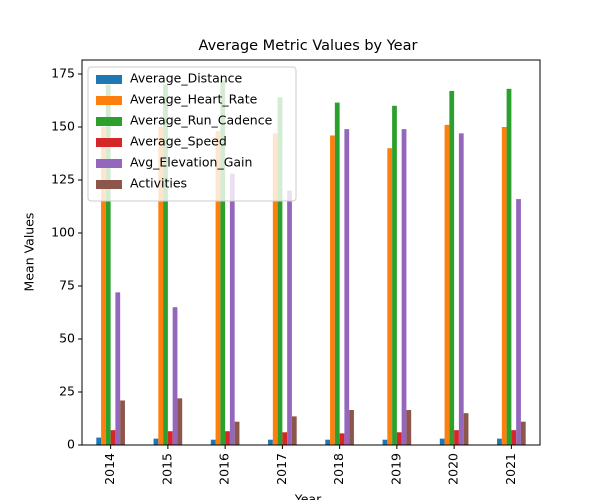  Describe the element at coordinates (338, 469) in the screenshot. I see `x-tick-label: 2018` at that location.